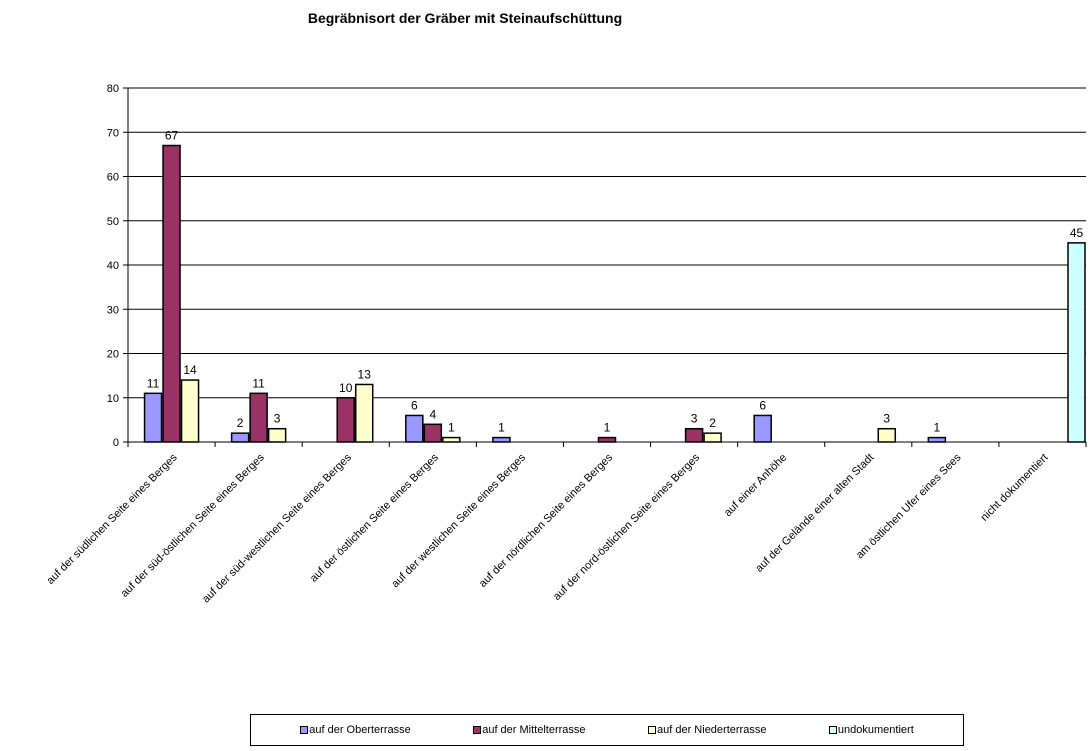 Image resolution: width=1089 pixels, height=751 pixels. What do you see at coordinates (346, 388) in the screenshot?
I see `data-label: 10` at bounding box center [346, 388].